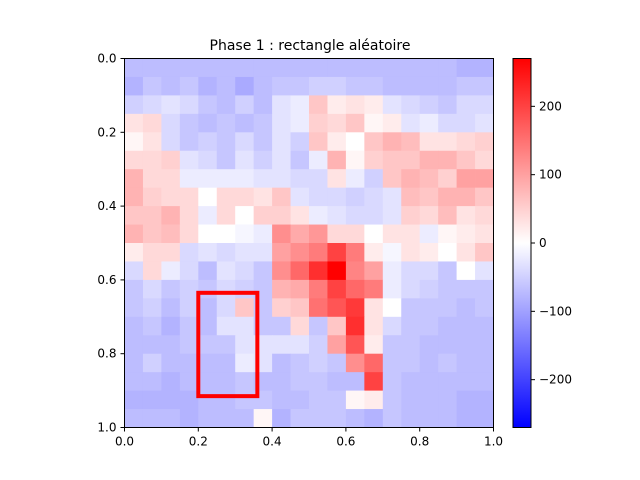 The height and width of the screenshot is (480, 640). I want to click on colorbar, so click(522, 243).